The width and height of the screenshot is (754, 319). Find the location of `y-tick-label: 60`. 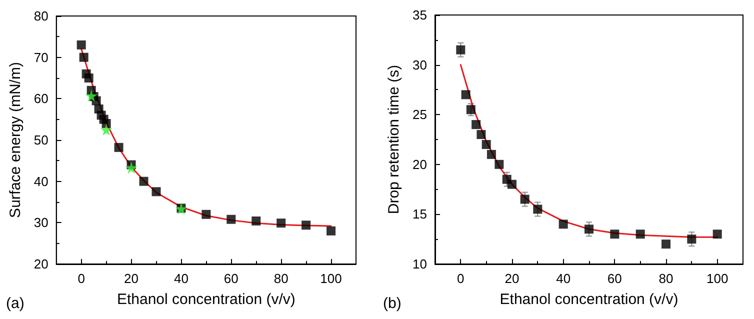

y-tick-label: 60 is located at coordinates (41, 98).